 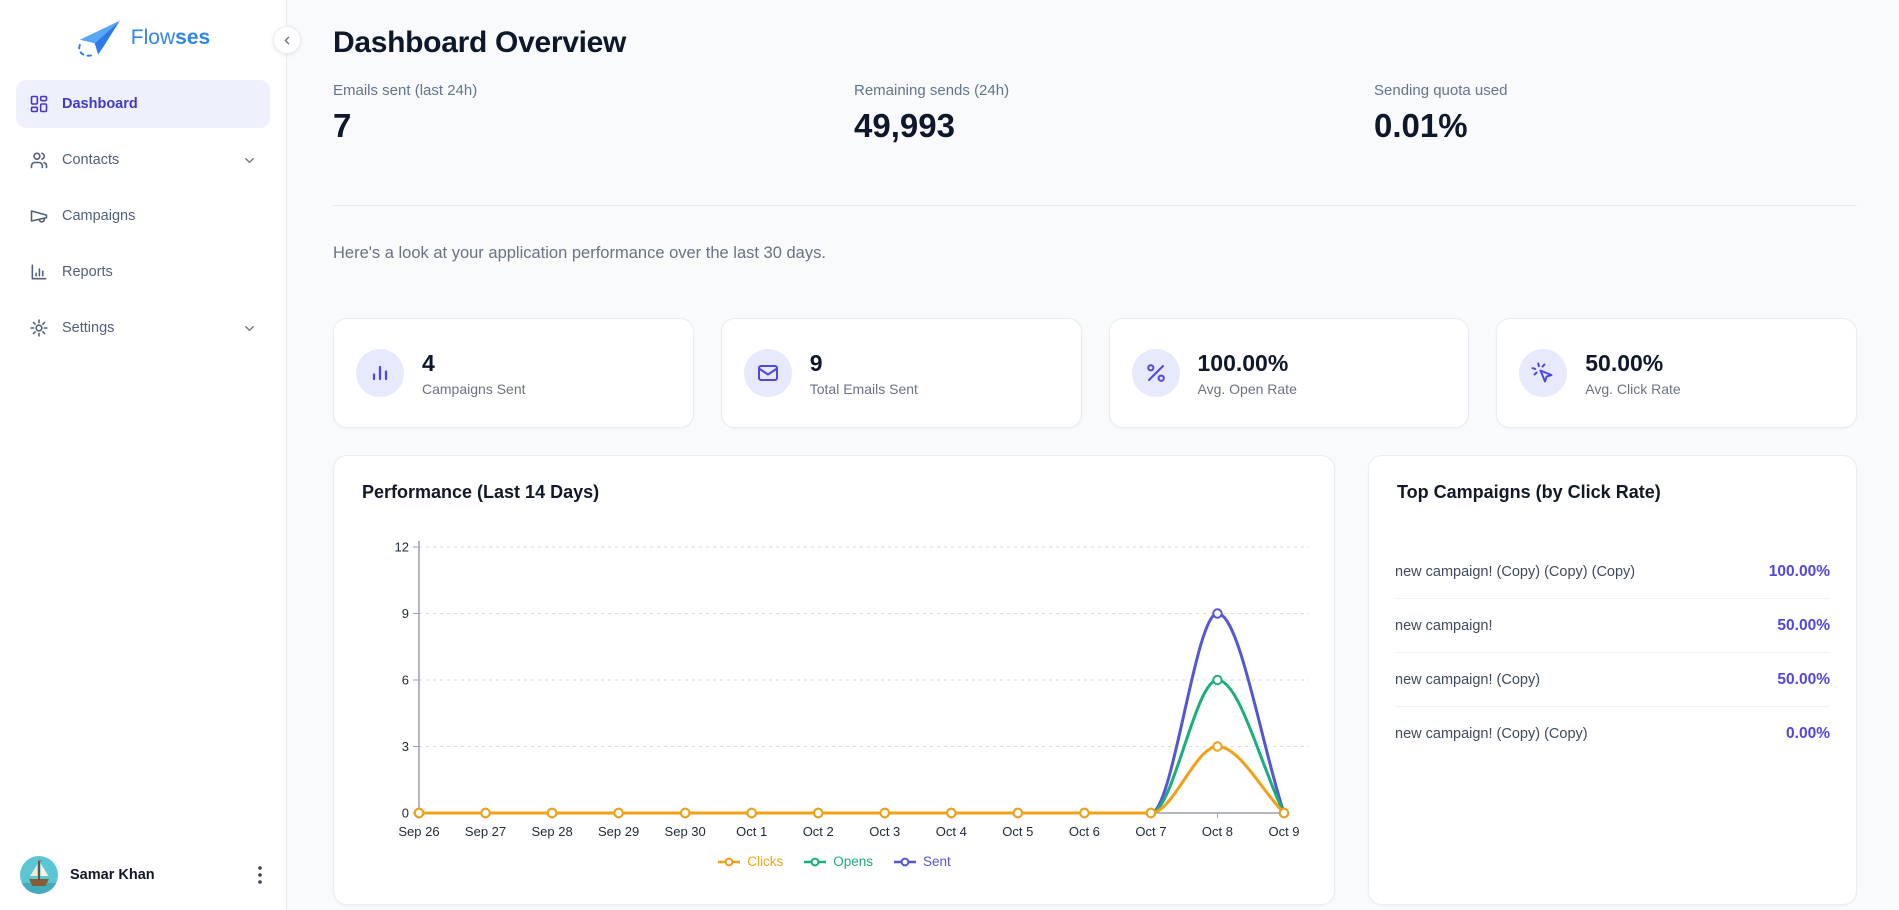 I want to click on campaign-row: new campaign! (Copy) (Copy) 0.00%, so click(x=1612, y=734).